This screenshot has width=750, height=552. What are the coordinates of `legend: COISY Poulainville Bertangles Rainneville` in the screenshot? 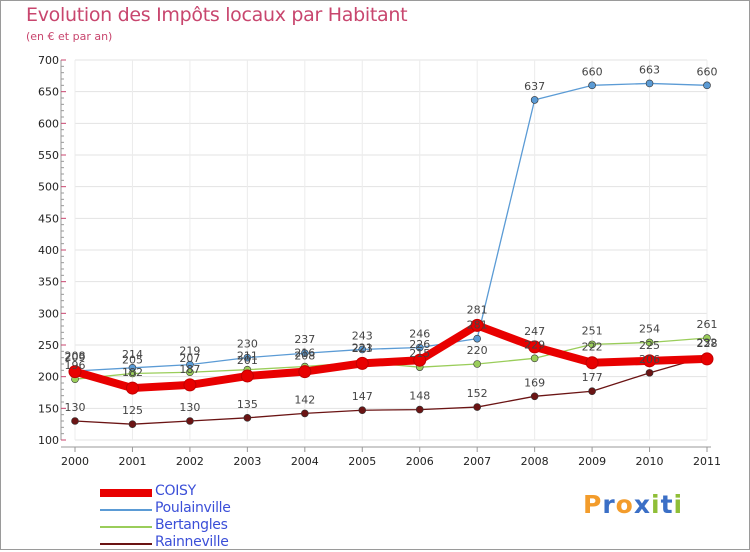 It's located at (200, 517).